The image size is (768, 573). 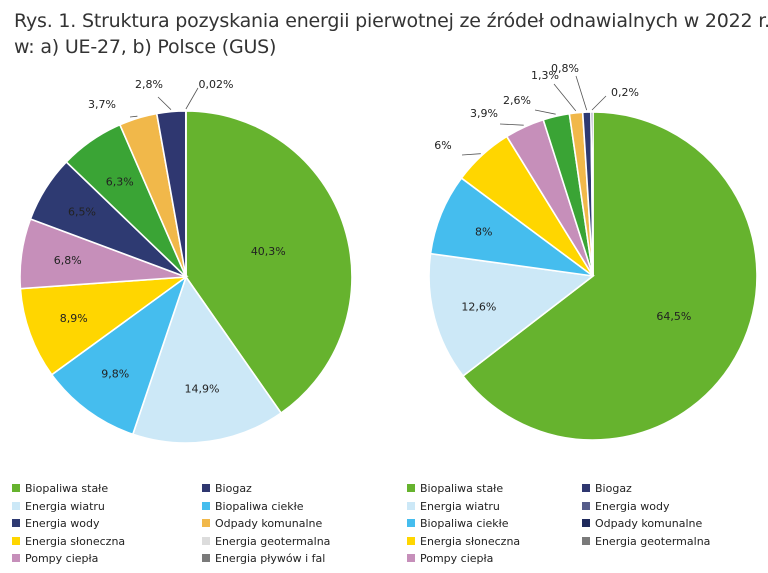 I want to click on legend-item-eu-pompy-ciepla: Pompy ciepła, so click(x=55, y=559).